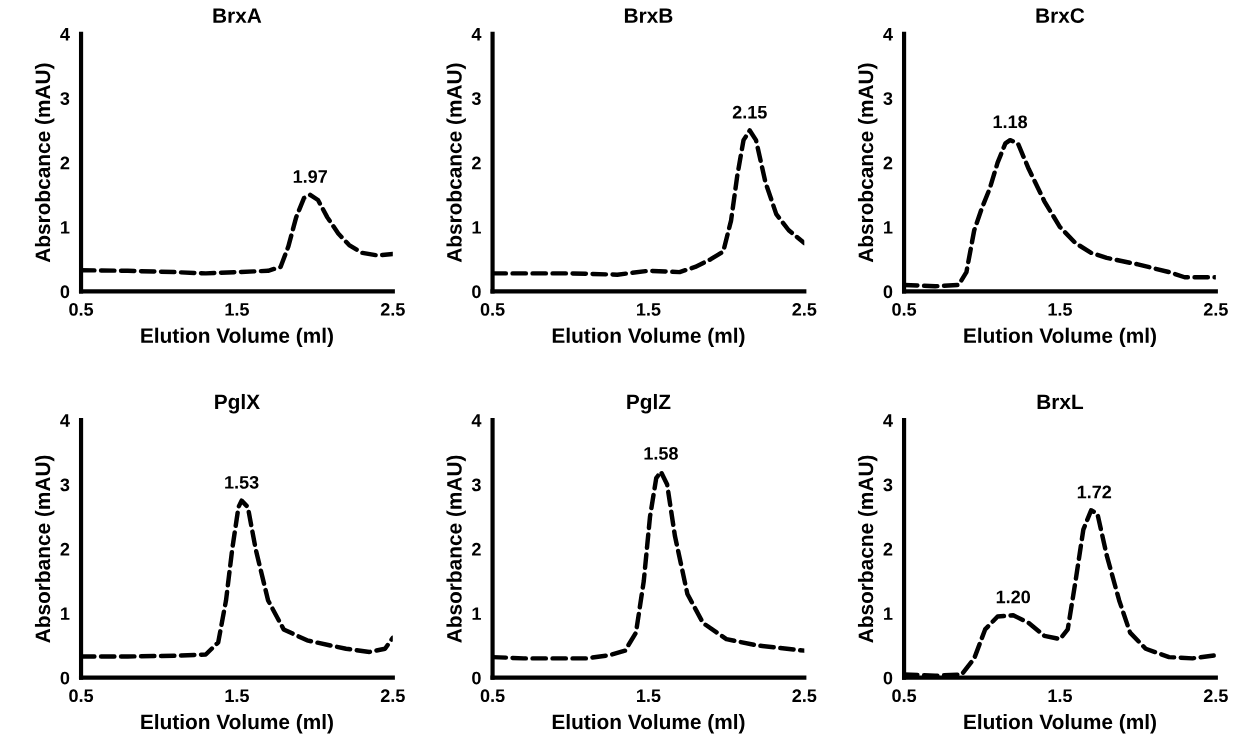 The height and width of the screenshot is (753, 1247). What do you see at coordinates (242, 482) in the screenshot?
I see `annotation: 1.53` at bounding box center [242, 482].